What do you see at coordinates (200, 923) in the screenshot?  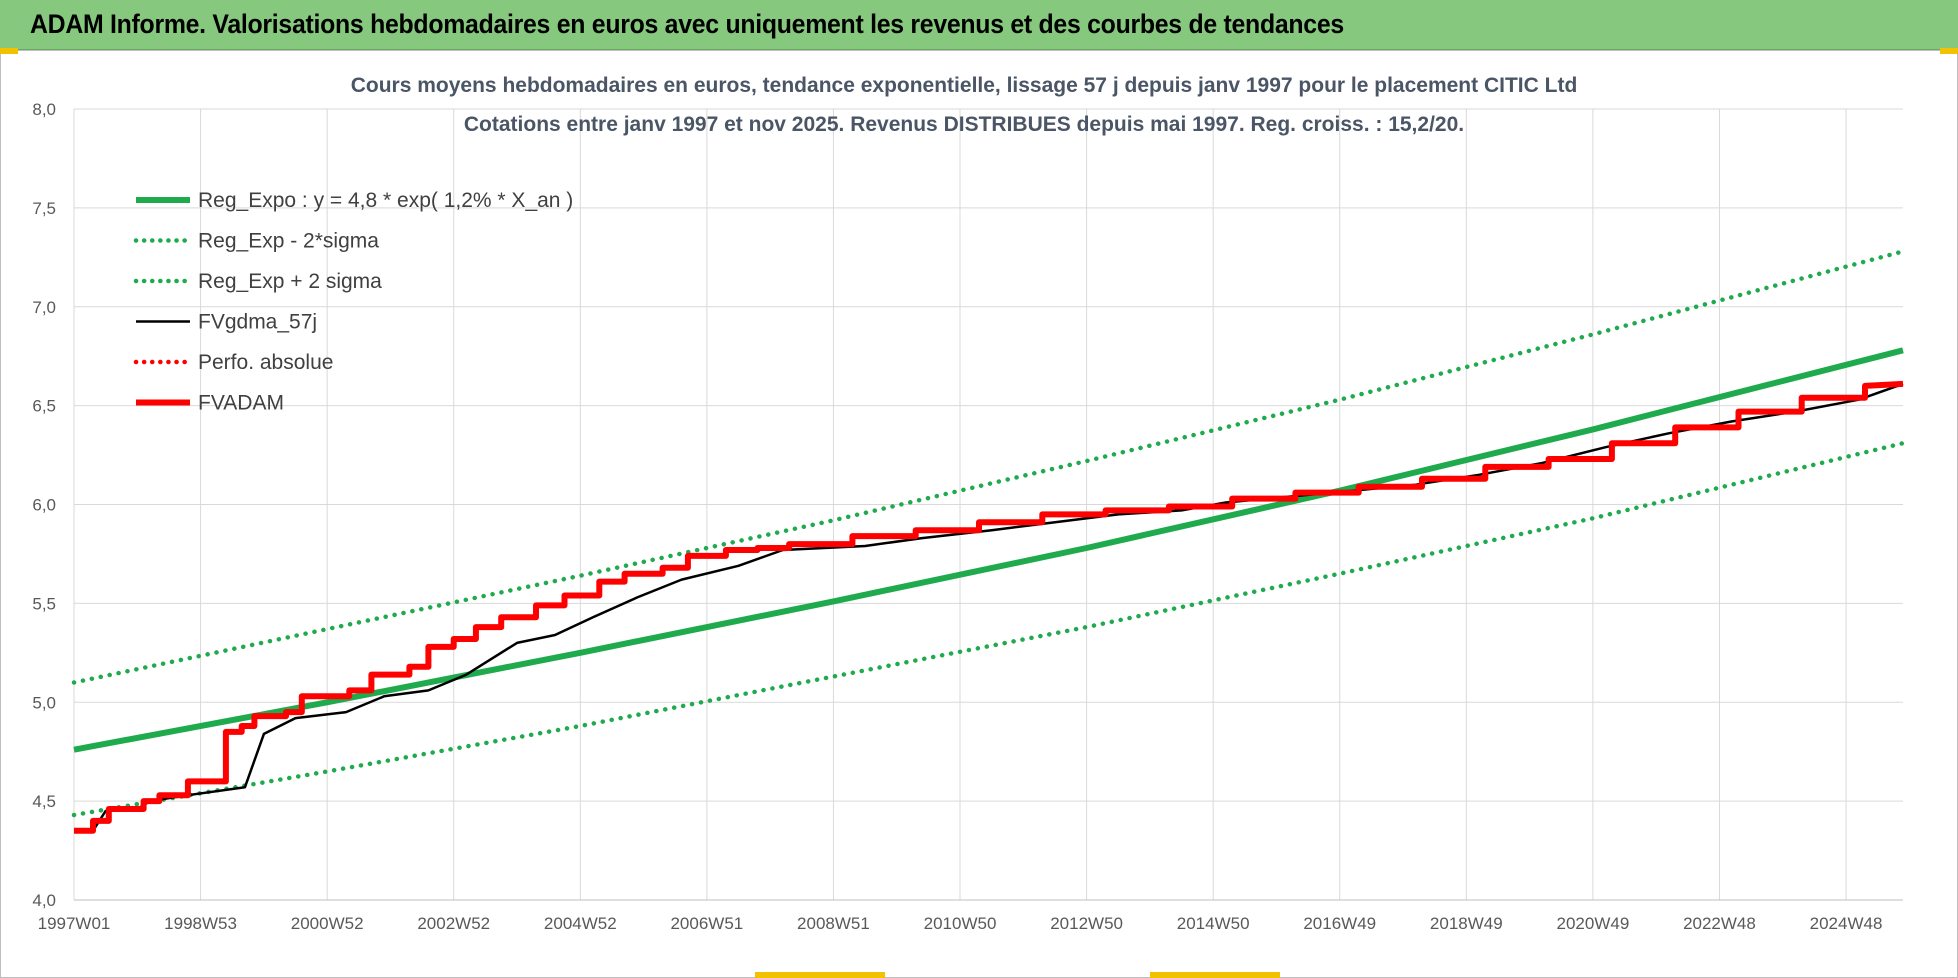 I see `x-tick-label: 1998W53` at bounding box center [200, 923].